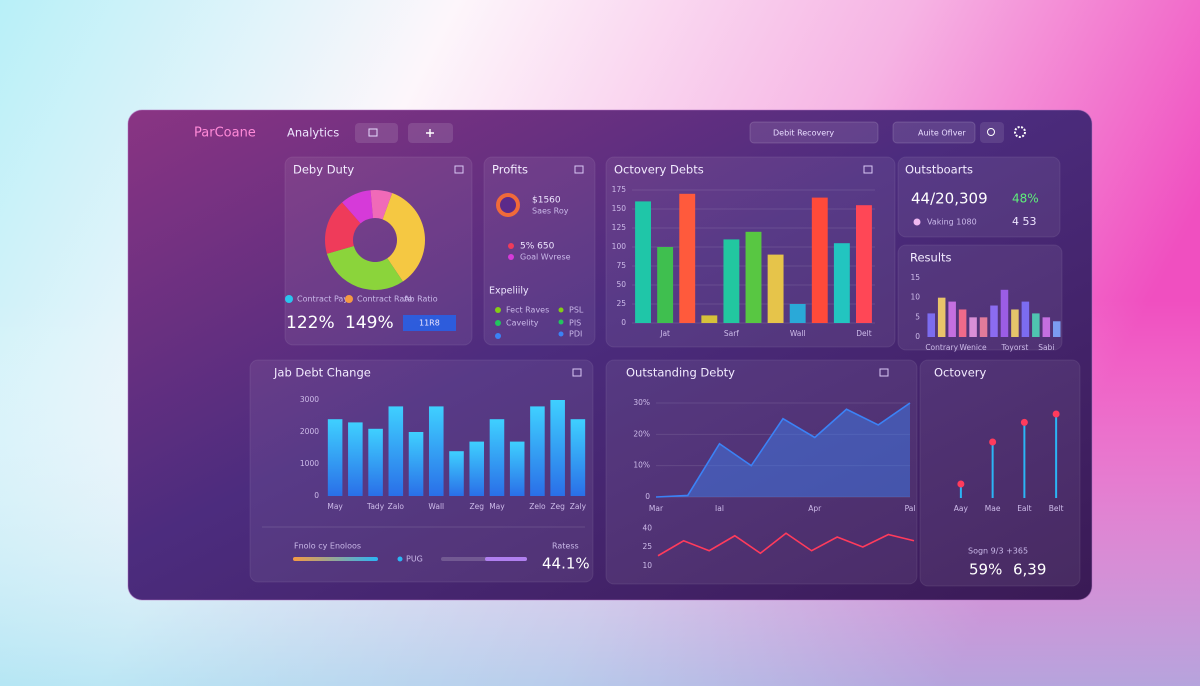 Image resolution: width=1200 pixels, height=686 pixels. I want to click on kpi-note: Vaking 1080, so click(952, 222).